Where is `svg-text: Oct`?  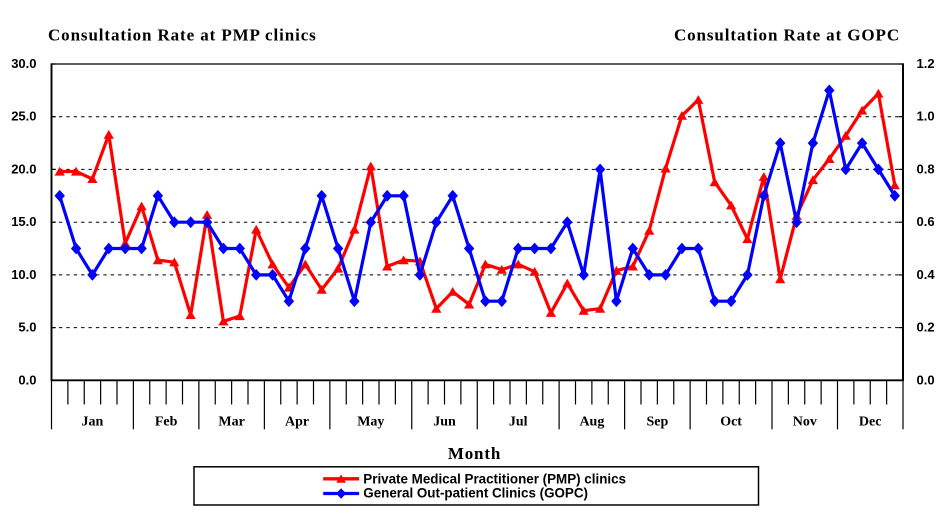 svg-text: Oct is located at coordinates (731, 422).